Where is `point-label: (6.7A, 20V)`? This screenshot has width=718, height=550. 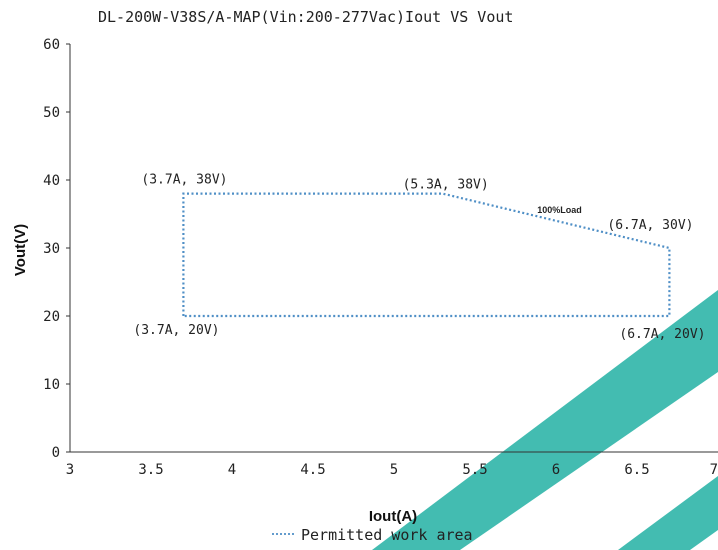
point-label: (6.7A, 20V) is located at coordinates (662, 334).